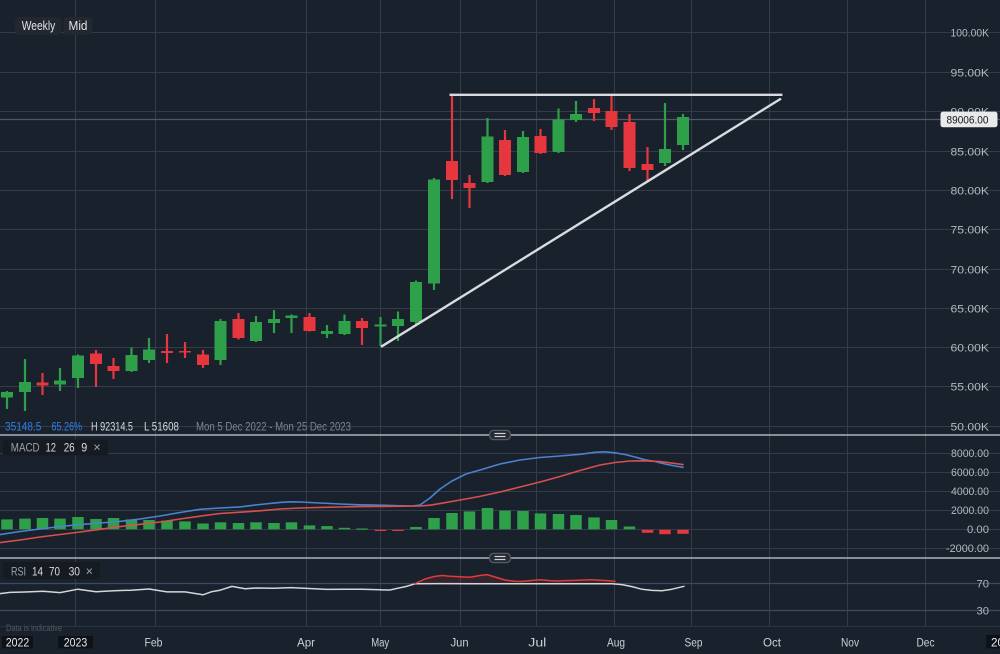 The image size is (1000, 654). I want to click on svg-text: 14, so click(37, 572).